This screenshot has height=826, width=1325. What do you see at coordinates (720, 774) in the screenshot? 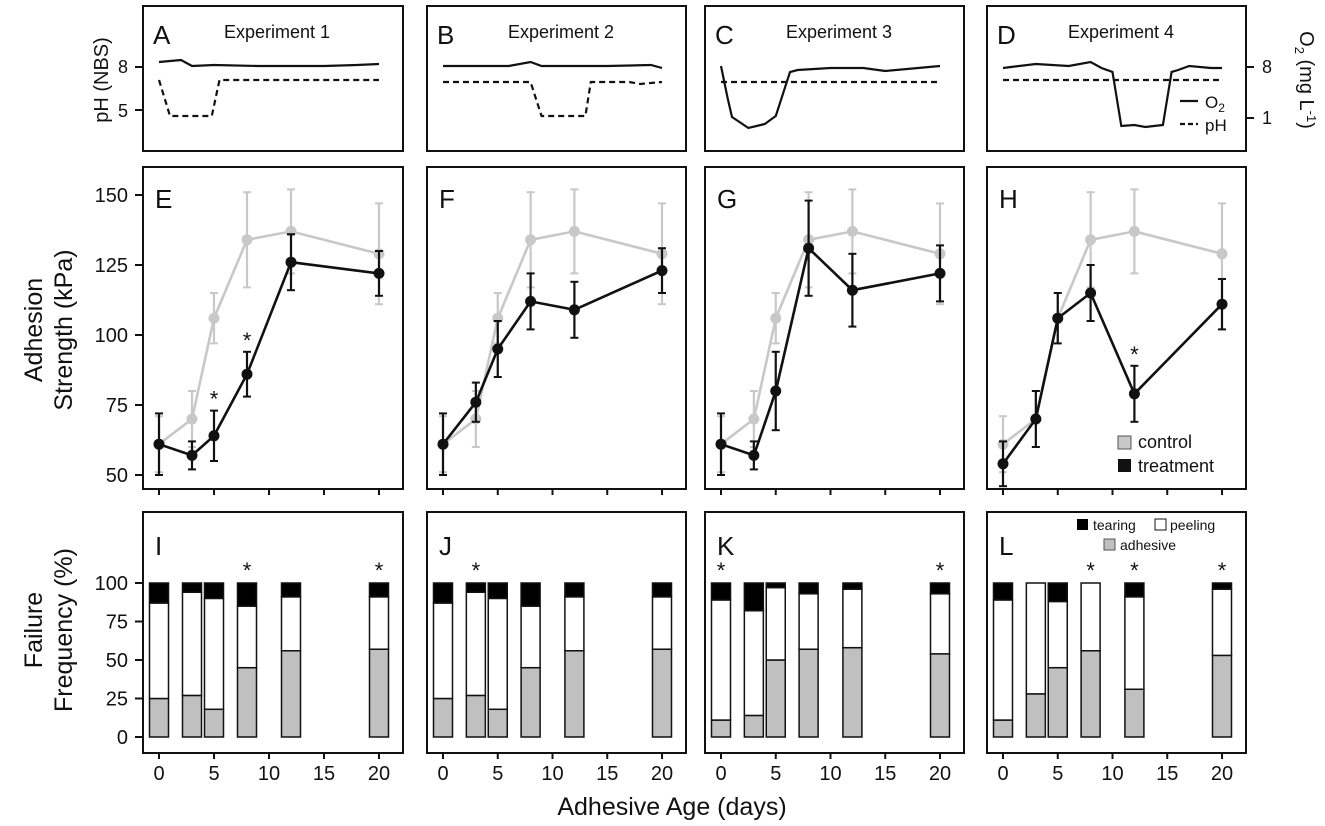
I see `x-tick-label: 0` at bounding box center [720, 774].